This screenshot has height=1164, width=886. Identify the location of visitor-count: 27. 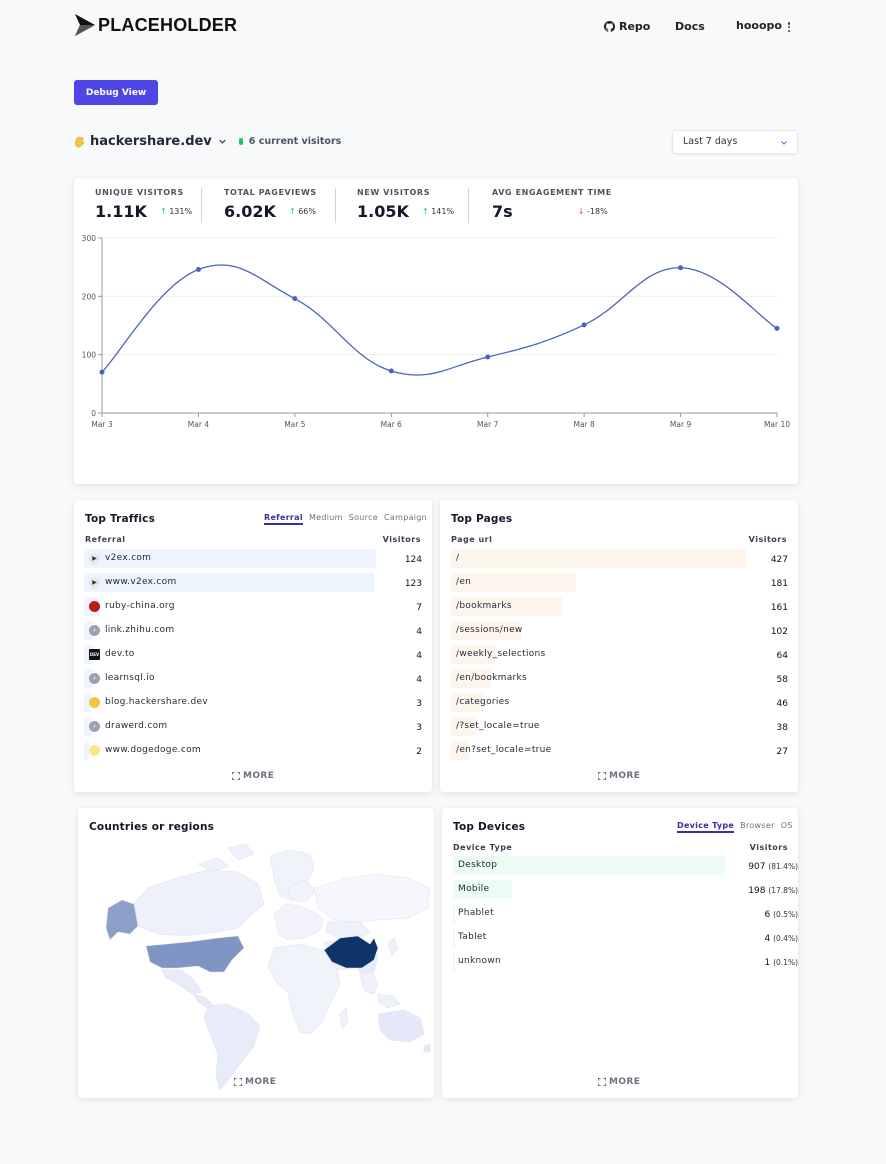
(782, 752).